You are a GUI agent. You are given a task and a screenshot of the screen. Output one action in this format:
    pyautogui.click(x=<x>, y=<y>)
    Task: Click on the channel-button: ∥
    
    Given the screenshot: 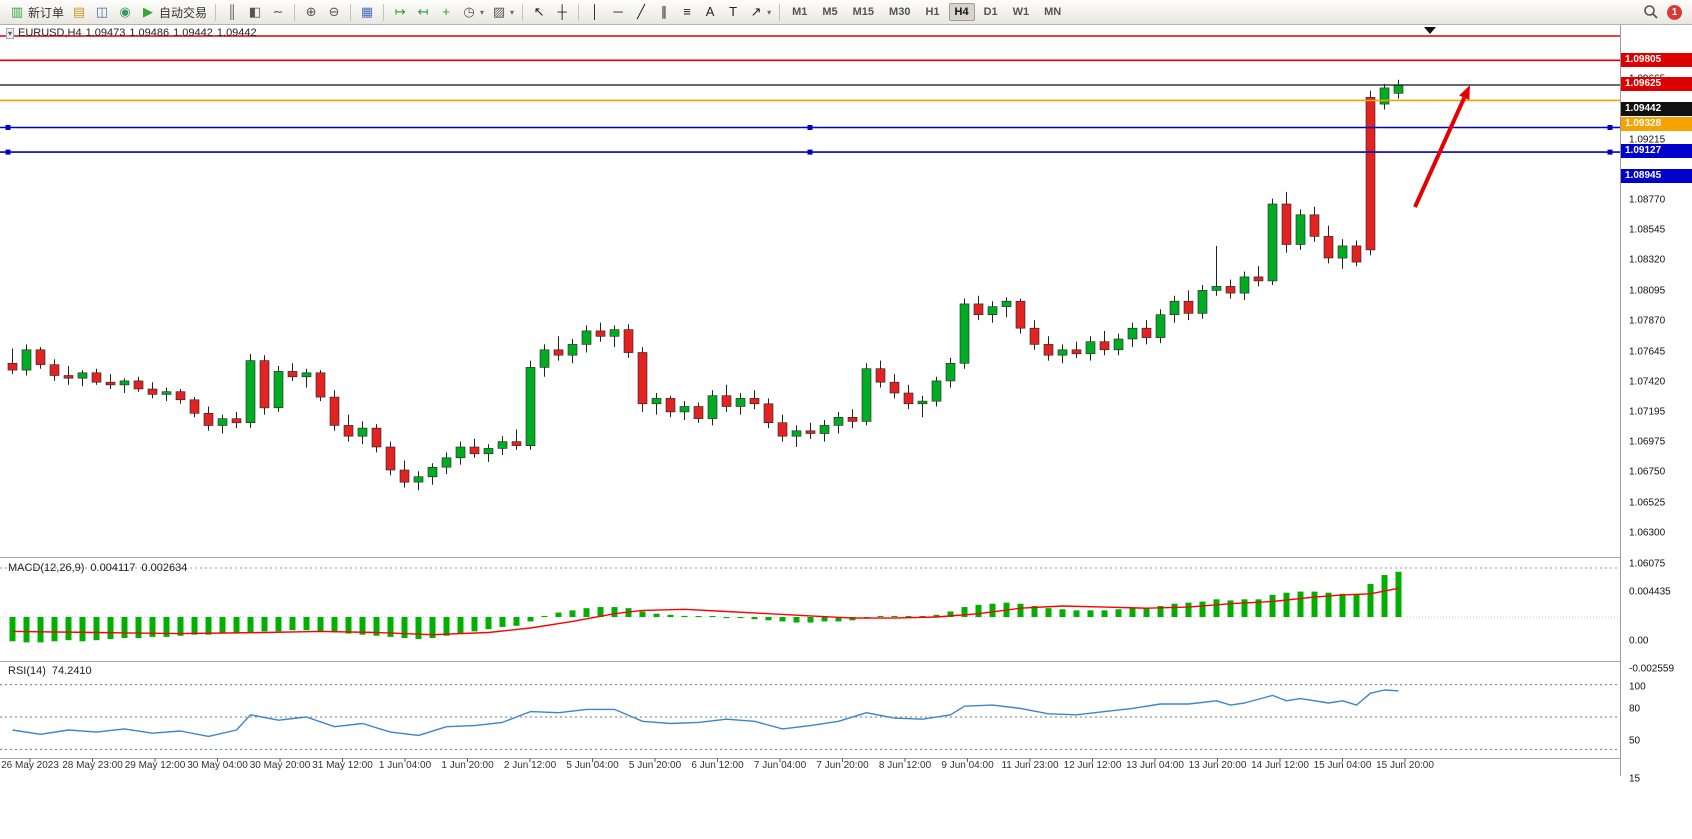 What is the action you would take?
    pyautogui.click(x=664, y=12)
    